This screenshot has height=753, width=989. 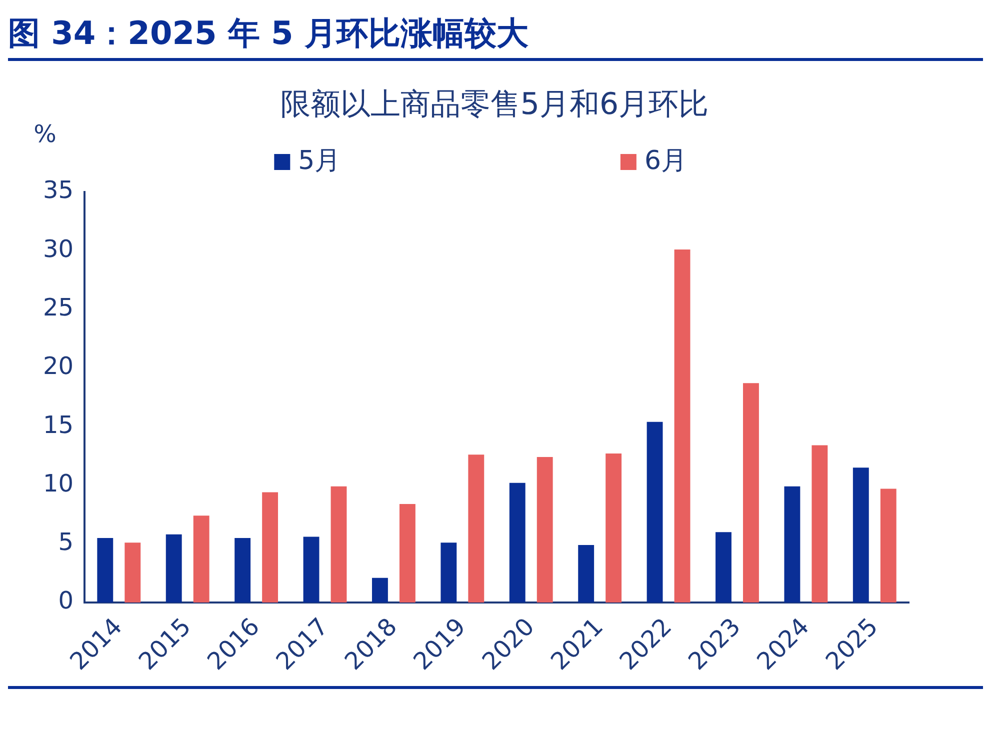 What do you see at coordinates (58, 483) in the screenshot?
I see `y-tick-label: 10` at bounding box center [58, 483].